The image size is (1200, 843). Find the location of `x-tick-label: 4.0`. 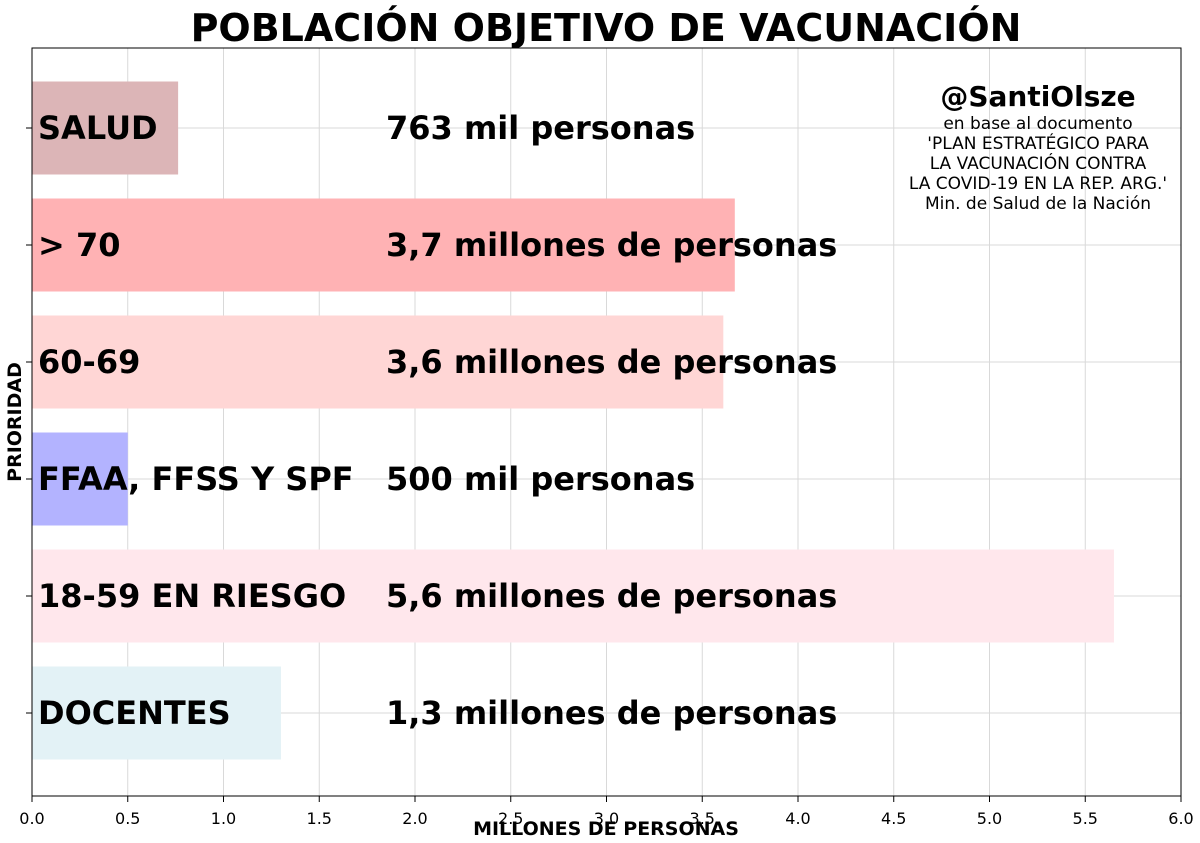

x-tick-label: 4.0 is located at coordinates (797, 818).